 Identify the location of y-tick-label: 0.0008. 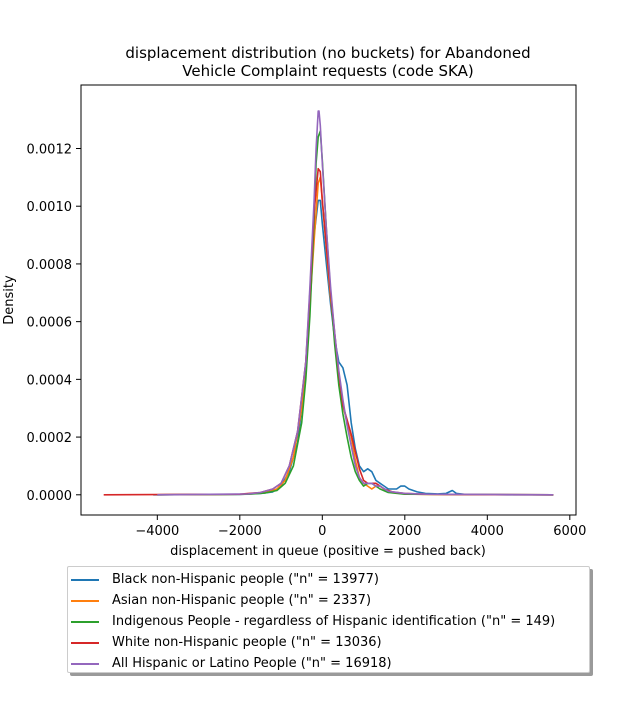
(50, 265).